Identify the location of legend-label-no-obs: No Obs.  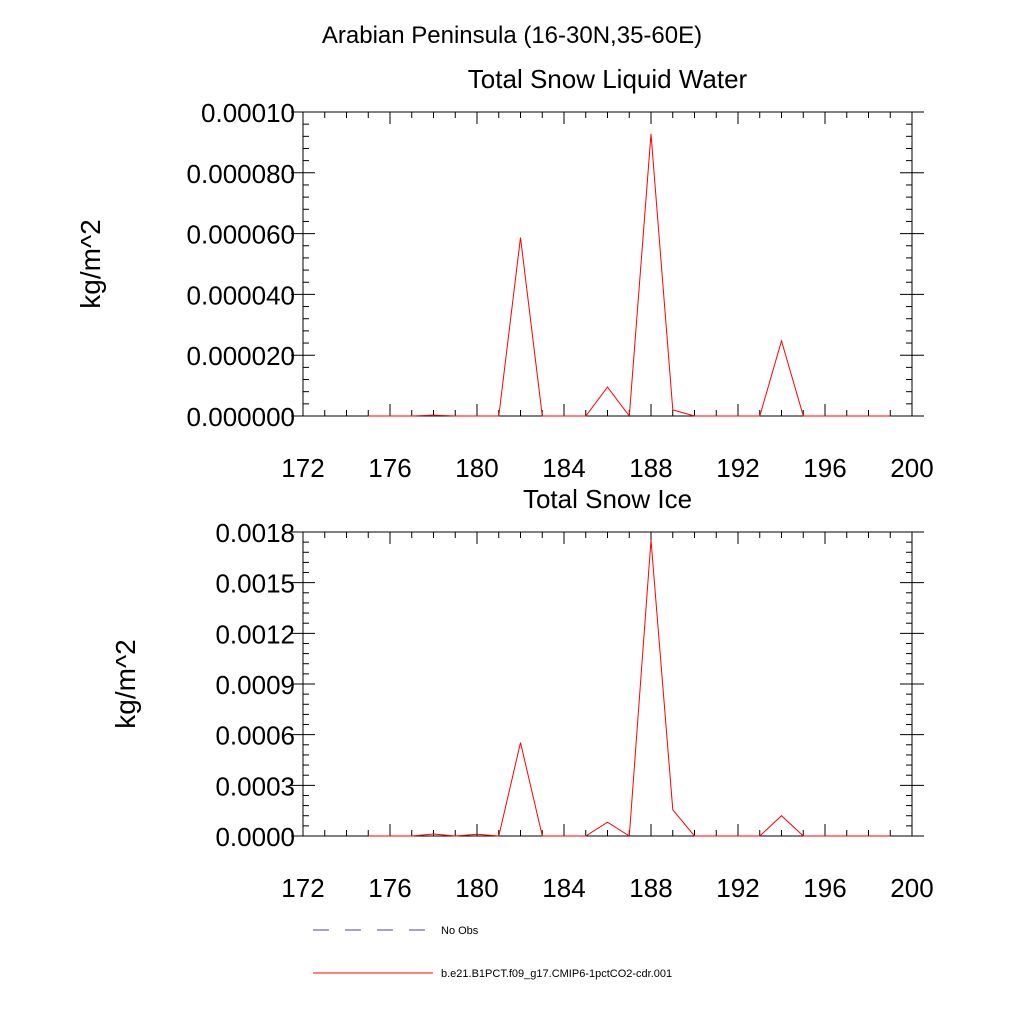
(460, 931).